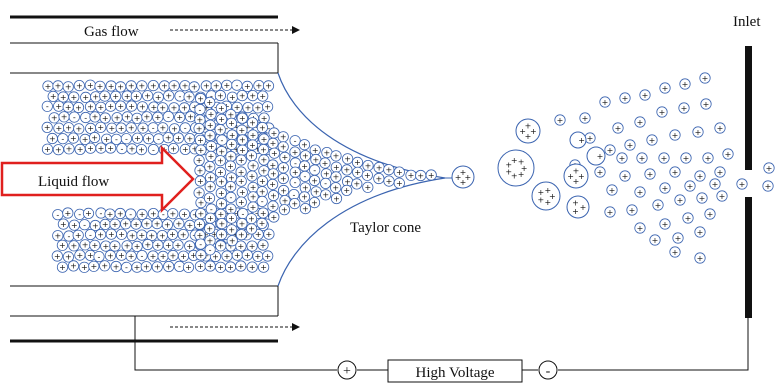  What do you see at coordinates (111, 32) in the screenshot?
I see `gas-flow-label: Gas flow` at bounding box center [111, 32].